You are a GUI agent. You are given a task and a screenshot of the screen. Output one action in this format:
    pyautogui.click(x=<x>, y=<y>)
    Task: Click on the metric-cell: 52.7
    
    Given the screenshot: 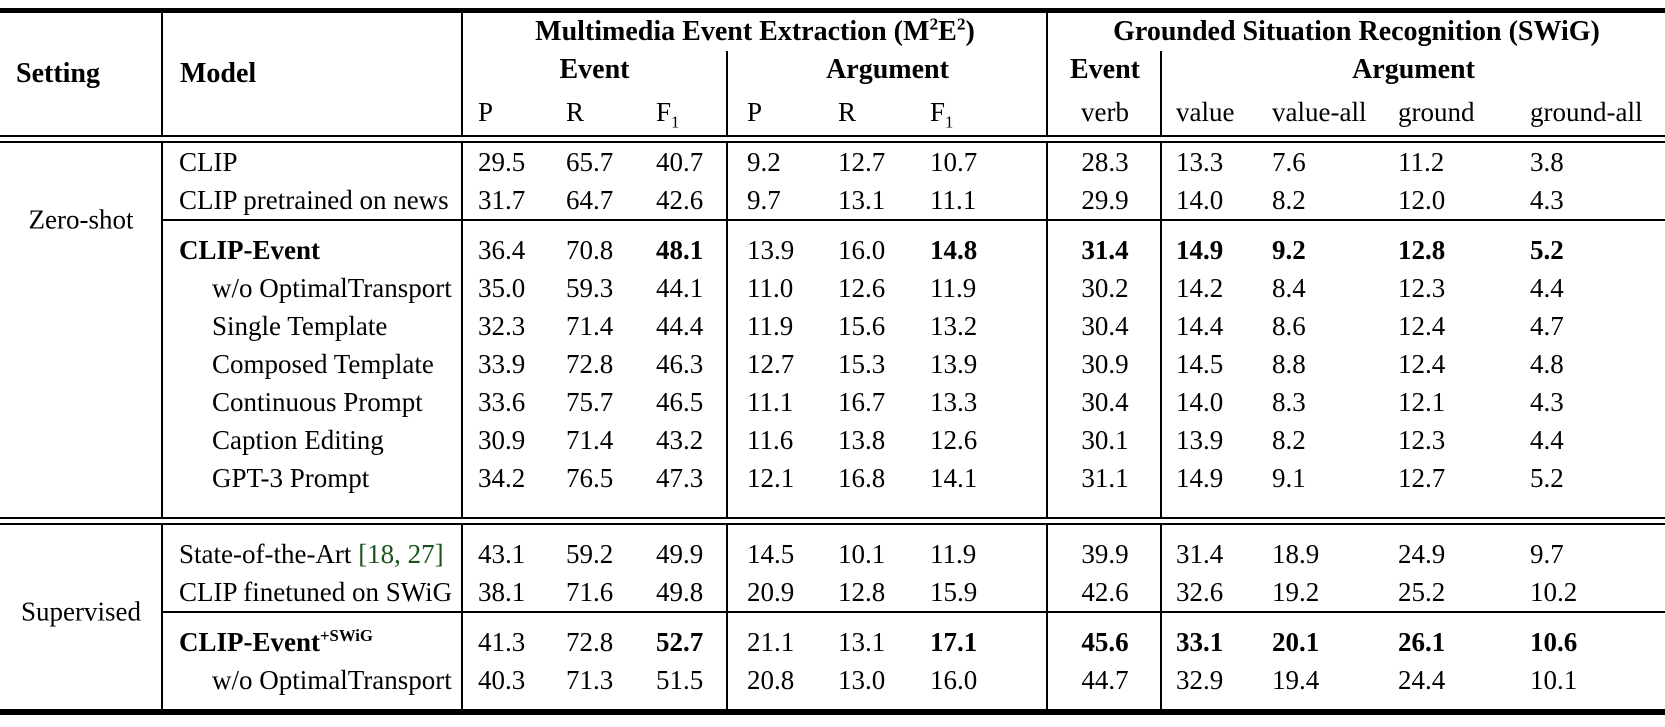 What is the action you would take?
    pyautogui.click(x=680, y=642)
    